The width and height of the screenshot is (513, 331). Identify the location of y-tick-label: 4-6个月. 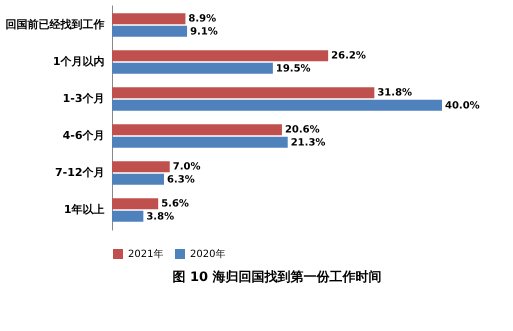
(83, 135).